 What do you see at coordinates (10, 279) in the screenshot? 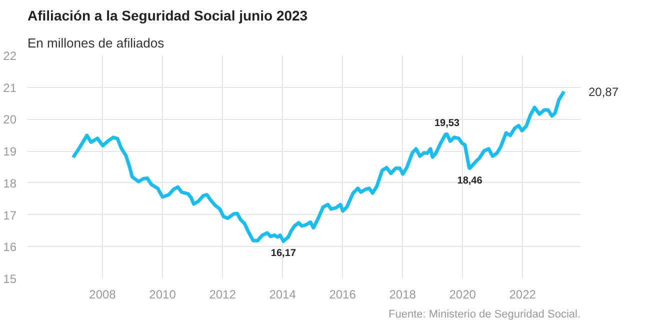
I see `y-tick-label: 15` at bounding box center [10, 279].